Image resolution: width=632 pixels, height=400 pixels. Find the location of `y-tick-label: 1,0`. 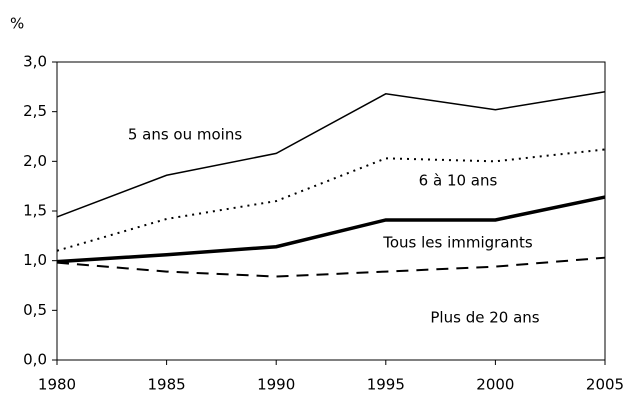

y-tick-label: 1,0 is located at coordinates (35, 260).